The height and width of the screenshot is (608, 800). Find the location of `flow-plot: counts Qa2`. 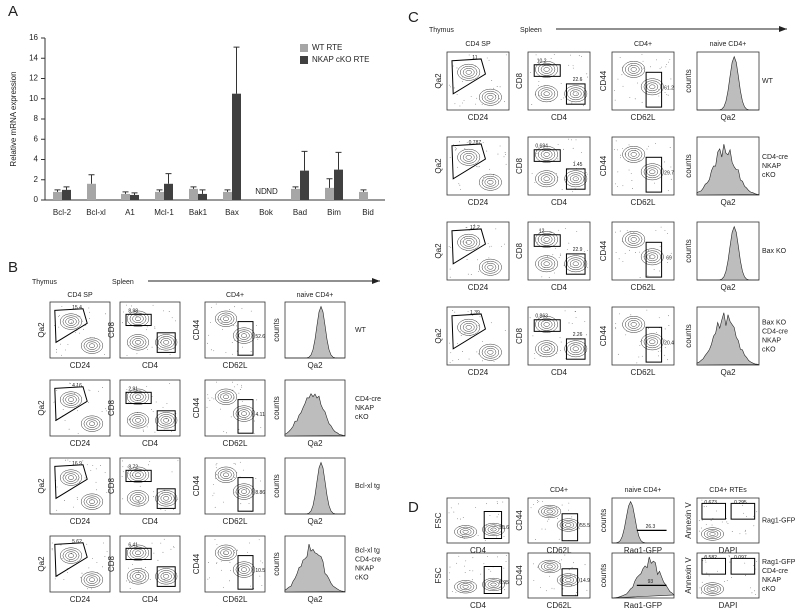

flow-plot: counts Qa2 is located at coordinates (309, 413).